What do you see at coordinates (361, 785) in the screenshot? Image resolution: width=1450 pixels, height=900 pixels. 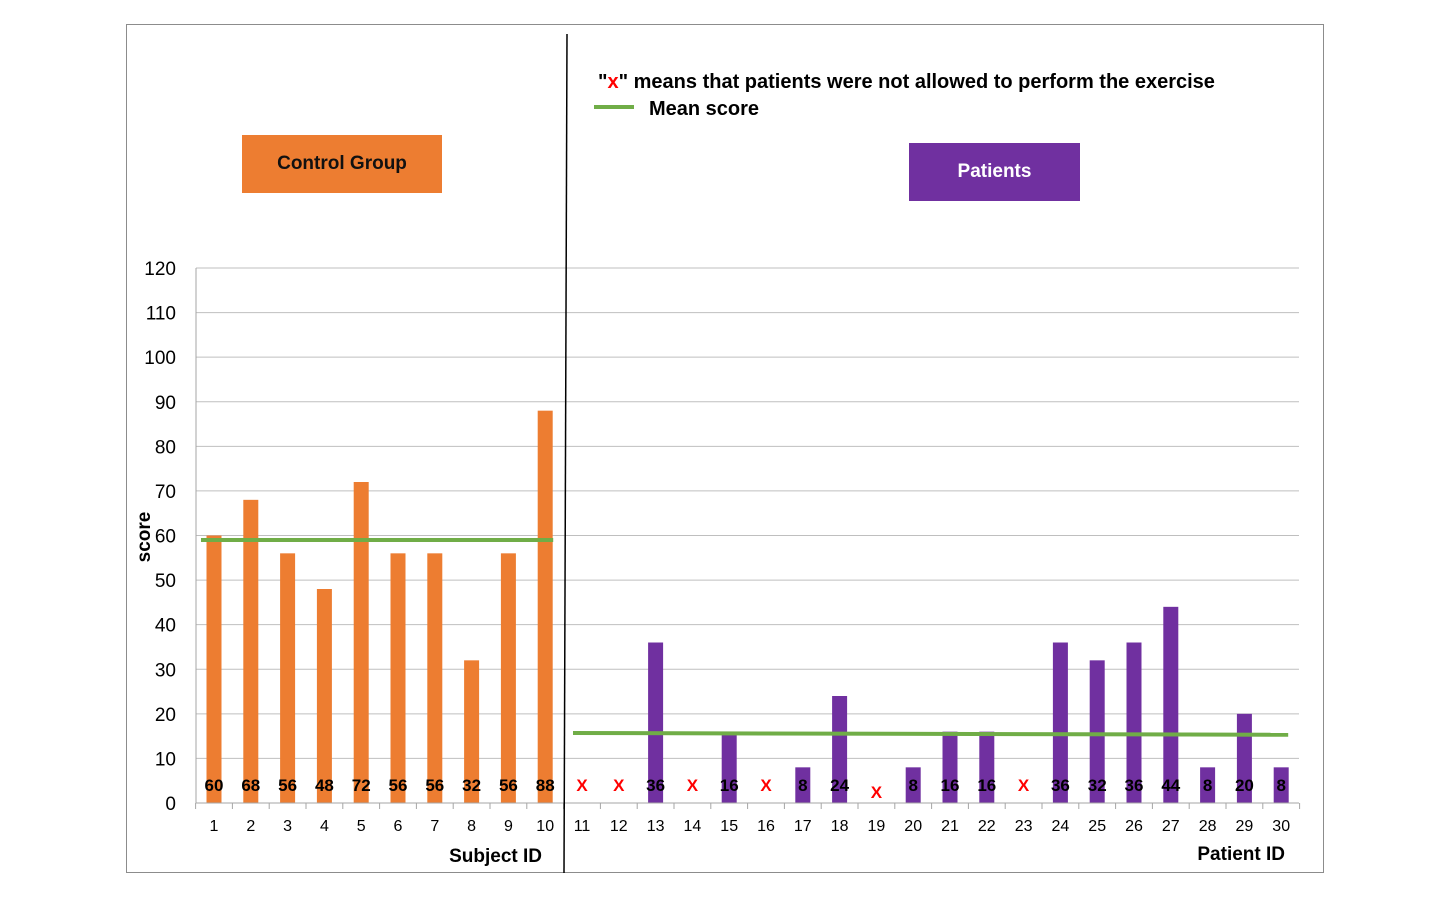 I see `control-data-label: 72` at bounding box center [361, 785].